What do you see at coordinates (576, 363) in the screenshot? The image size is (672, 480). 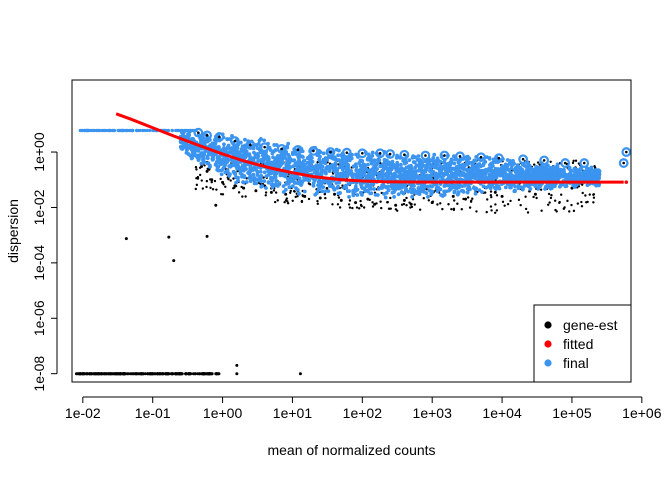 I see `legend-label-final: final` at bounding box center [576, 363].